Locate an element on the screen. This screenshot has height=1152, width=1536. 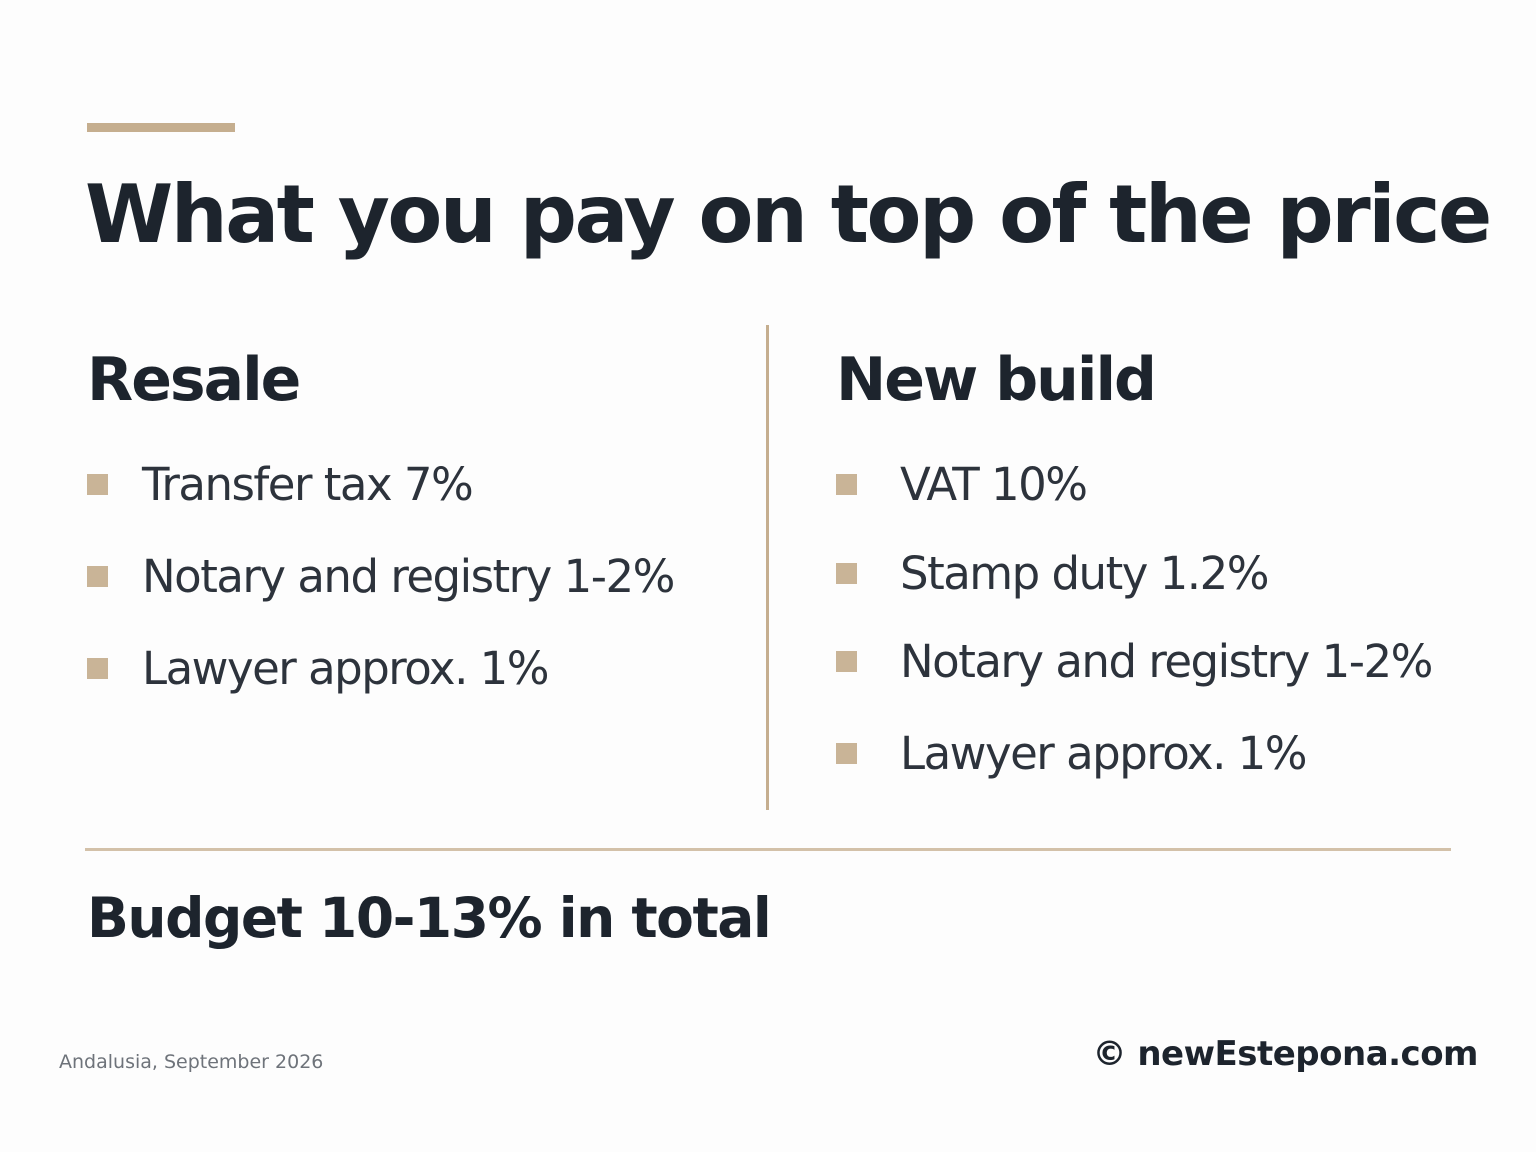
new-build-cost-item: Lawyer approx. 1% is located at coordinates (1072, 753).